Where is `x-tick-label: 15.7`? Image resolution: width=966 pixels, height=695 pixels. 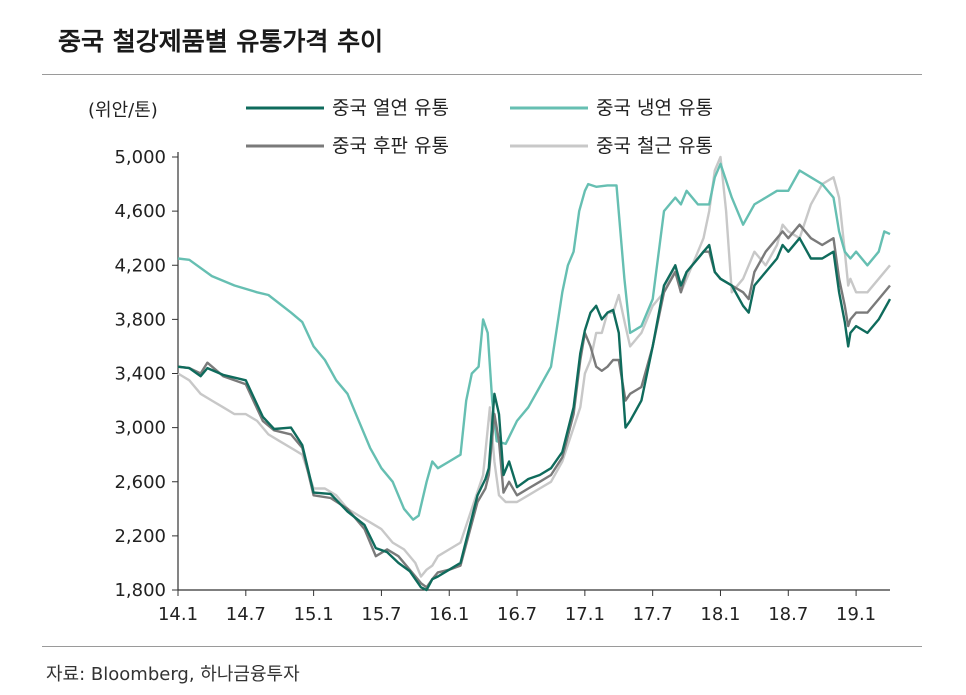
x-tick-label: 15.7 is located at coordinates (381, 614).